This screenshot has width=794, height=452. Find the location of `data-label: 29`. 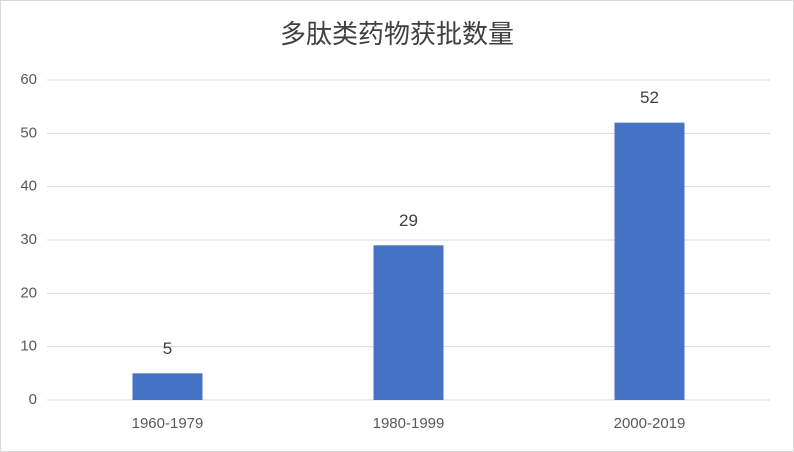

data-label: 29 is located at coordinates (408, 220).